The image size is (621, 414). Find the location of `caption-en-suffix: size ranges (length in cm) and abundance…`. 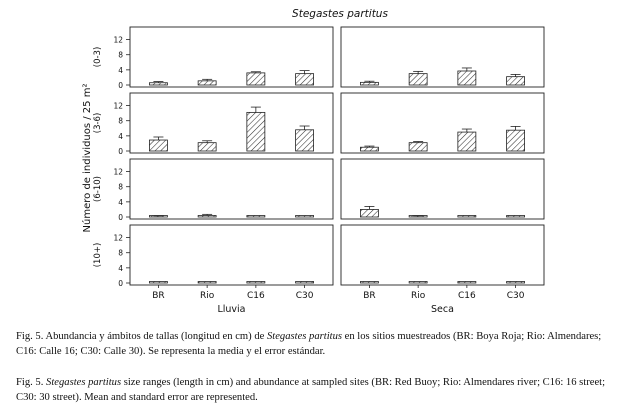

caption-en-suffix: size ranges (length in cm) and abundance… is located at coordinates (311, 390).